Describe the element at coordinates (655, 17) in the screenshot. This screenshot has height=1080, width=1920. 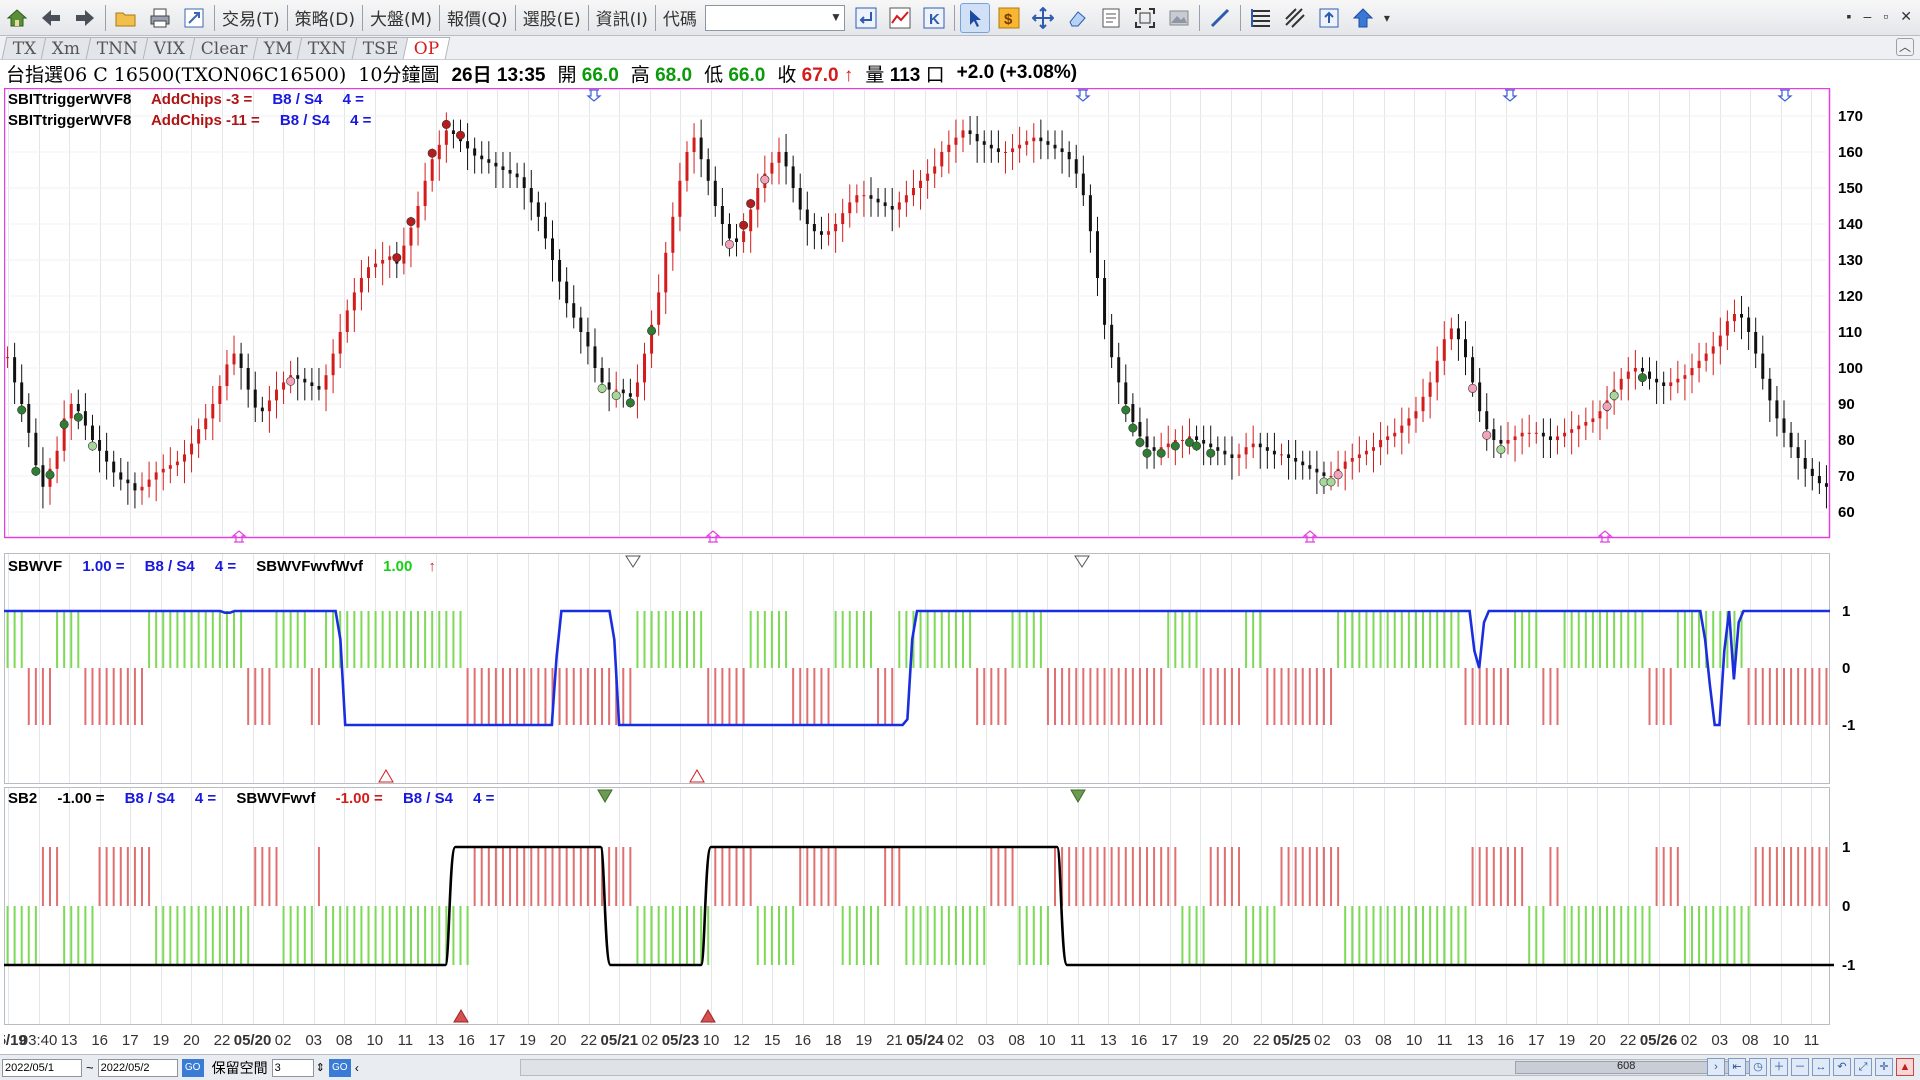
I see `toolbar-separator` at that location.